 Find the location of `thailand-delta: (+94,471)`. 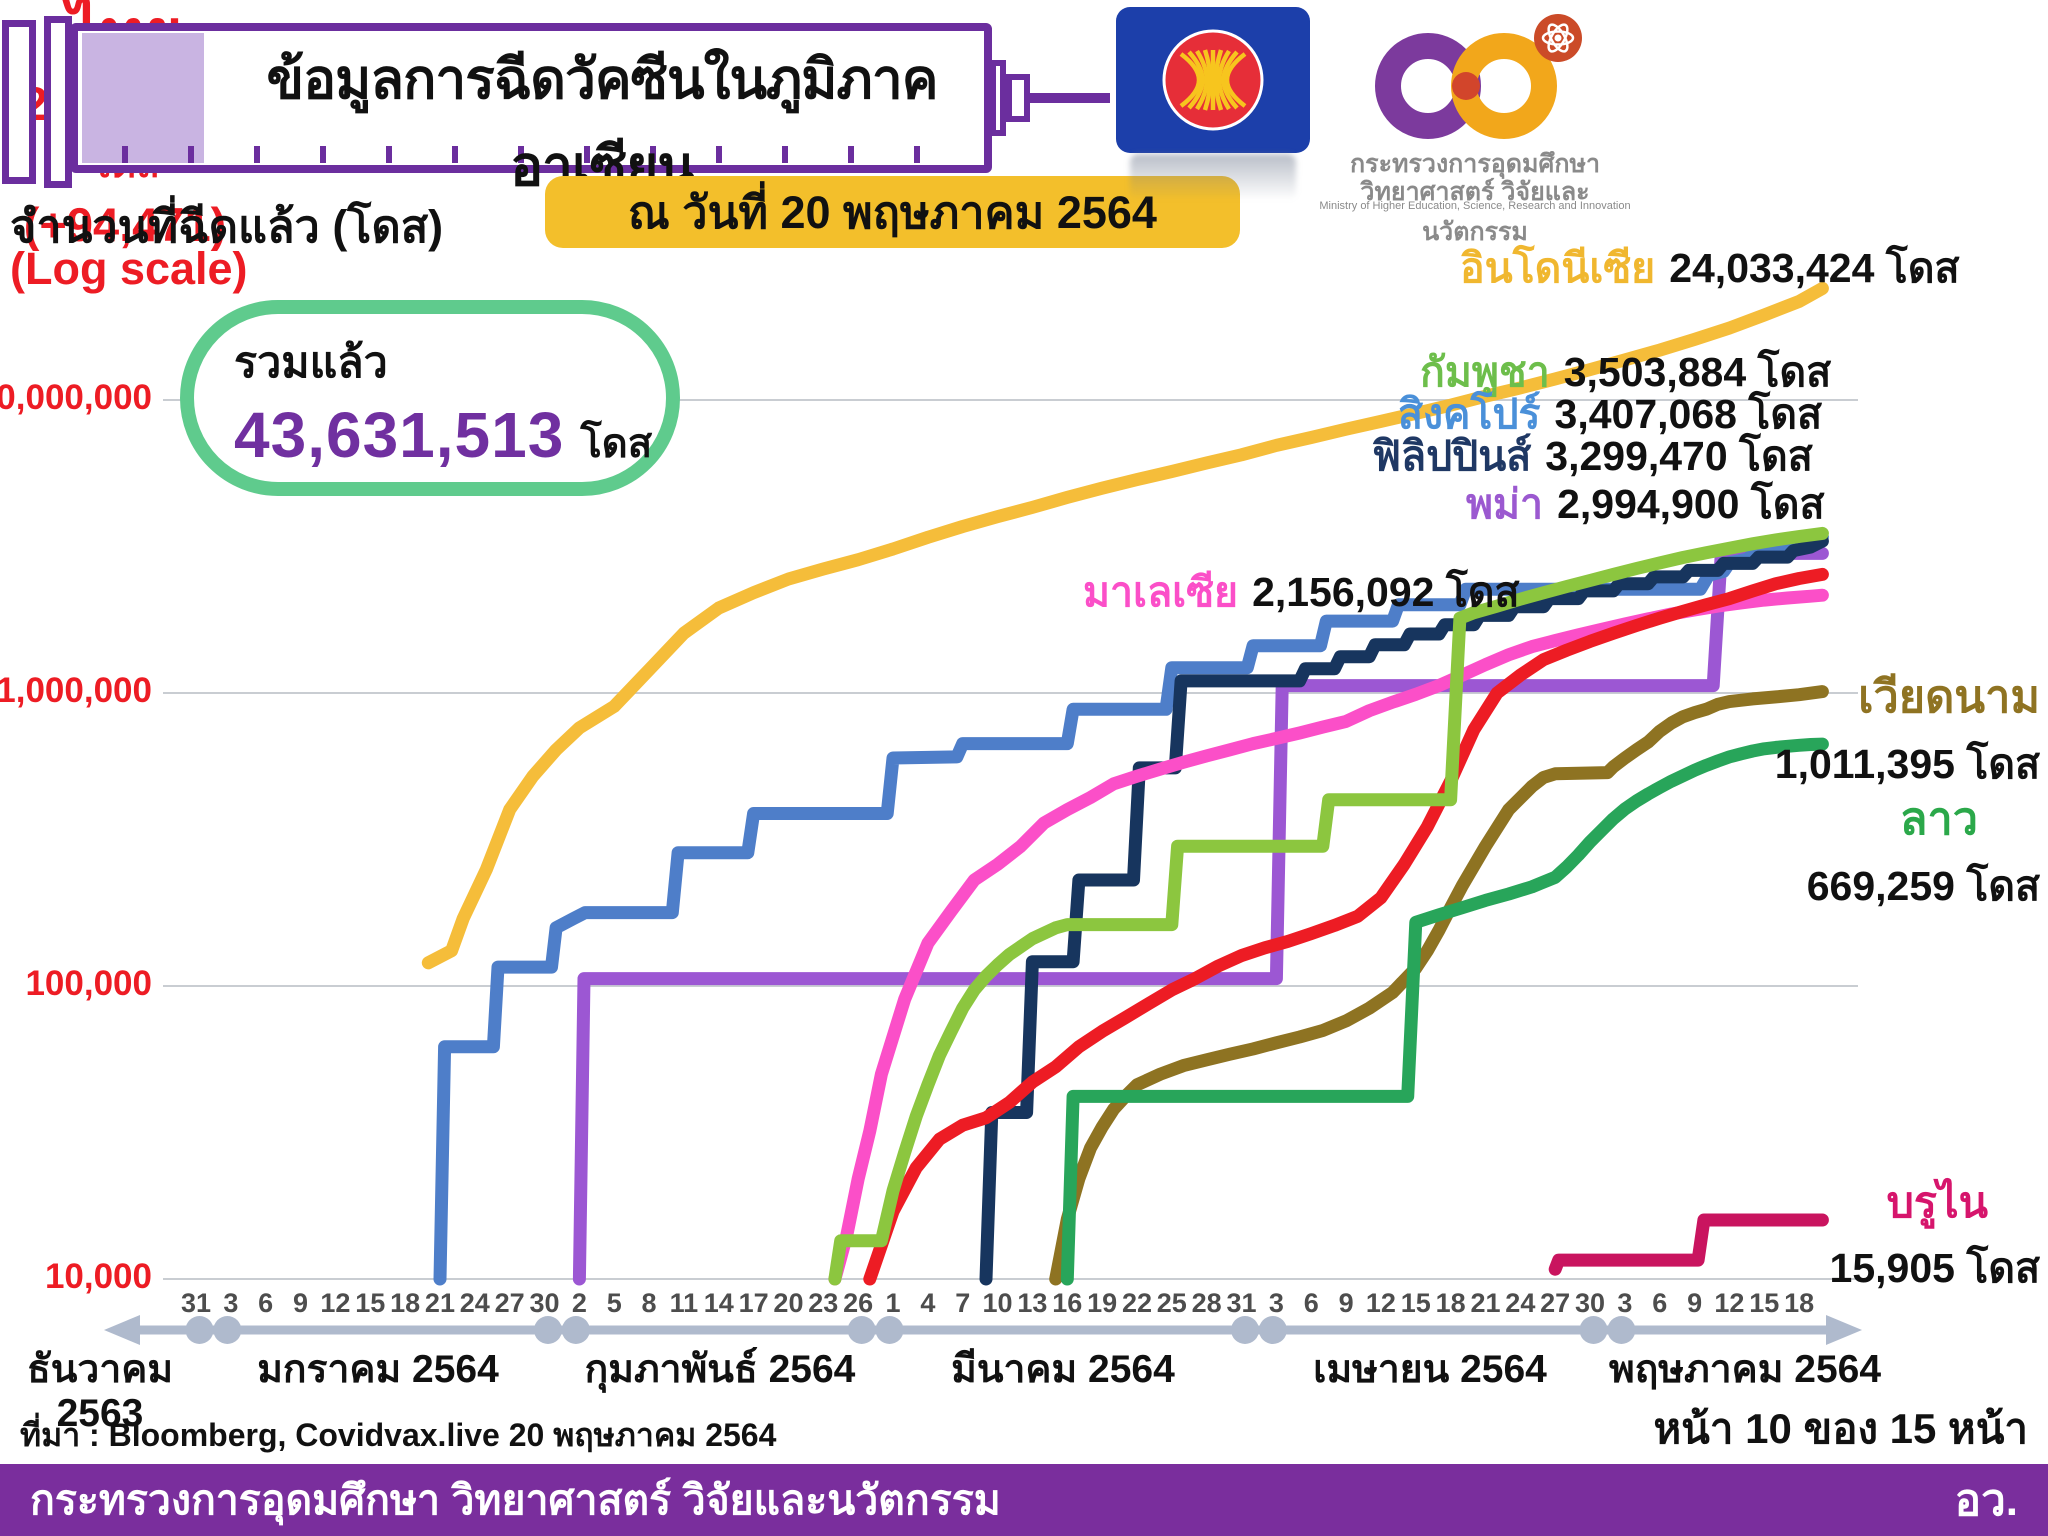

thailand-delta: (+94,471) is located at coordinates (125, 224).